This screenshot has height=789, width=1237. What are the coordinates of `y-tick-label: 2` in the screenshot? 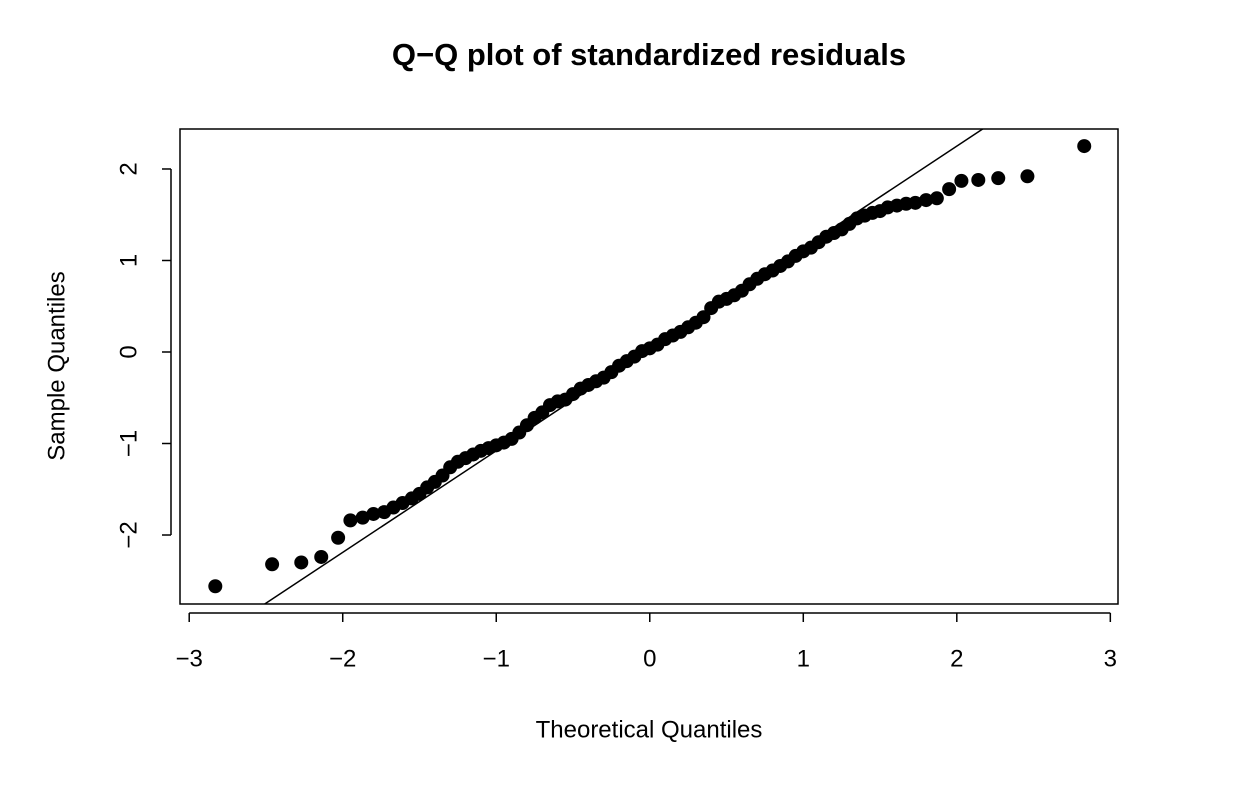 It's located at (128, 168).